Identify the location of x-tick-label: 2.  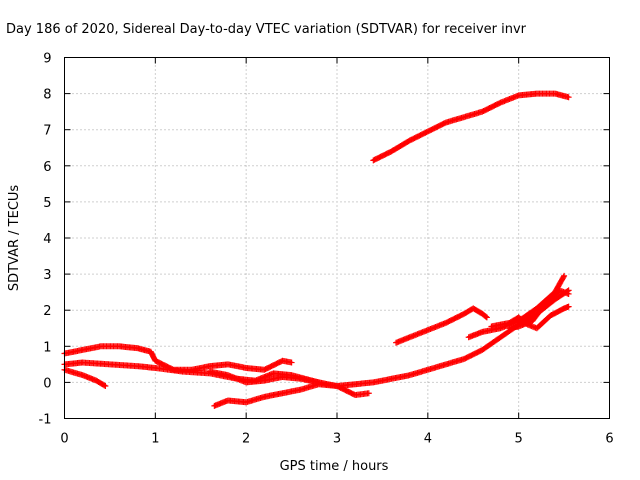
(246, 439).